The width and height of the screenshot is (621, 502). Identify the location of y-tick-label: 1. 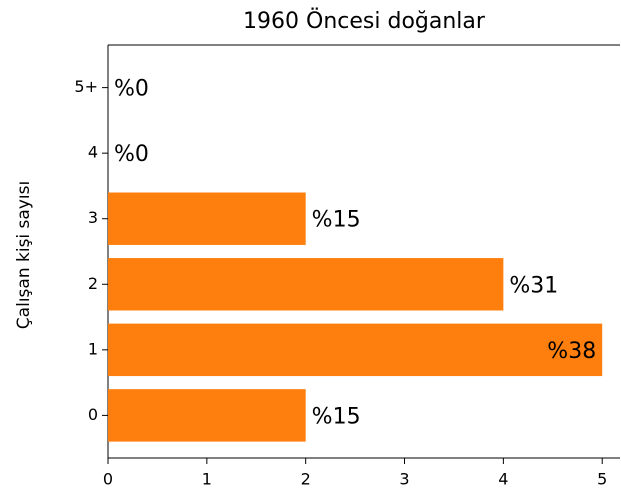
(93, 348).